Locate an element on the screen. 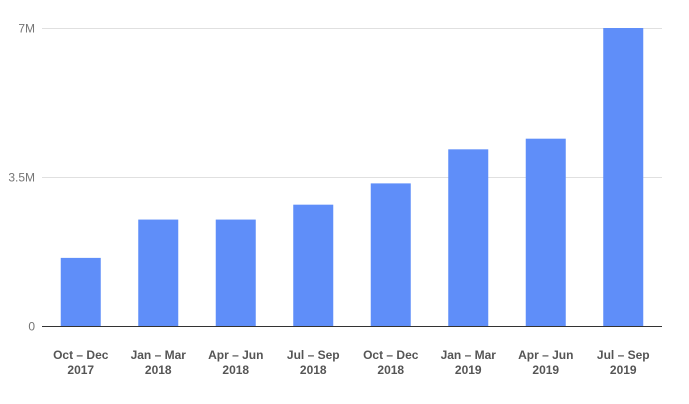 The width and height of the screenshot is (689, 404). x-tick-label: Oct – Dec 2017 is located at coordinates (81, 362).